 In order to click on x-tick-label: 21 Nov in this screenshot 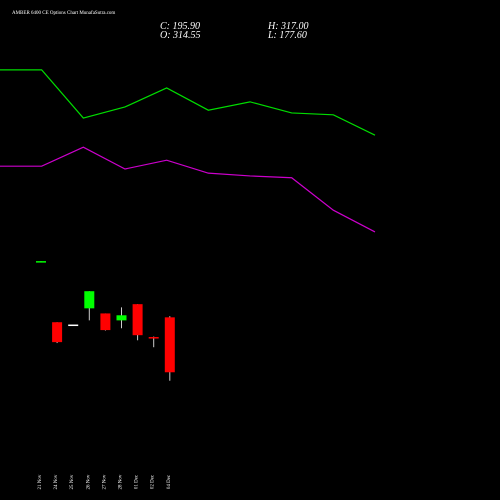, I will do `click(40, 481)`.